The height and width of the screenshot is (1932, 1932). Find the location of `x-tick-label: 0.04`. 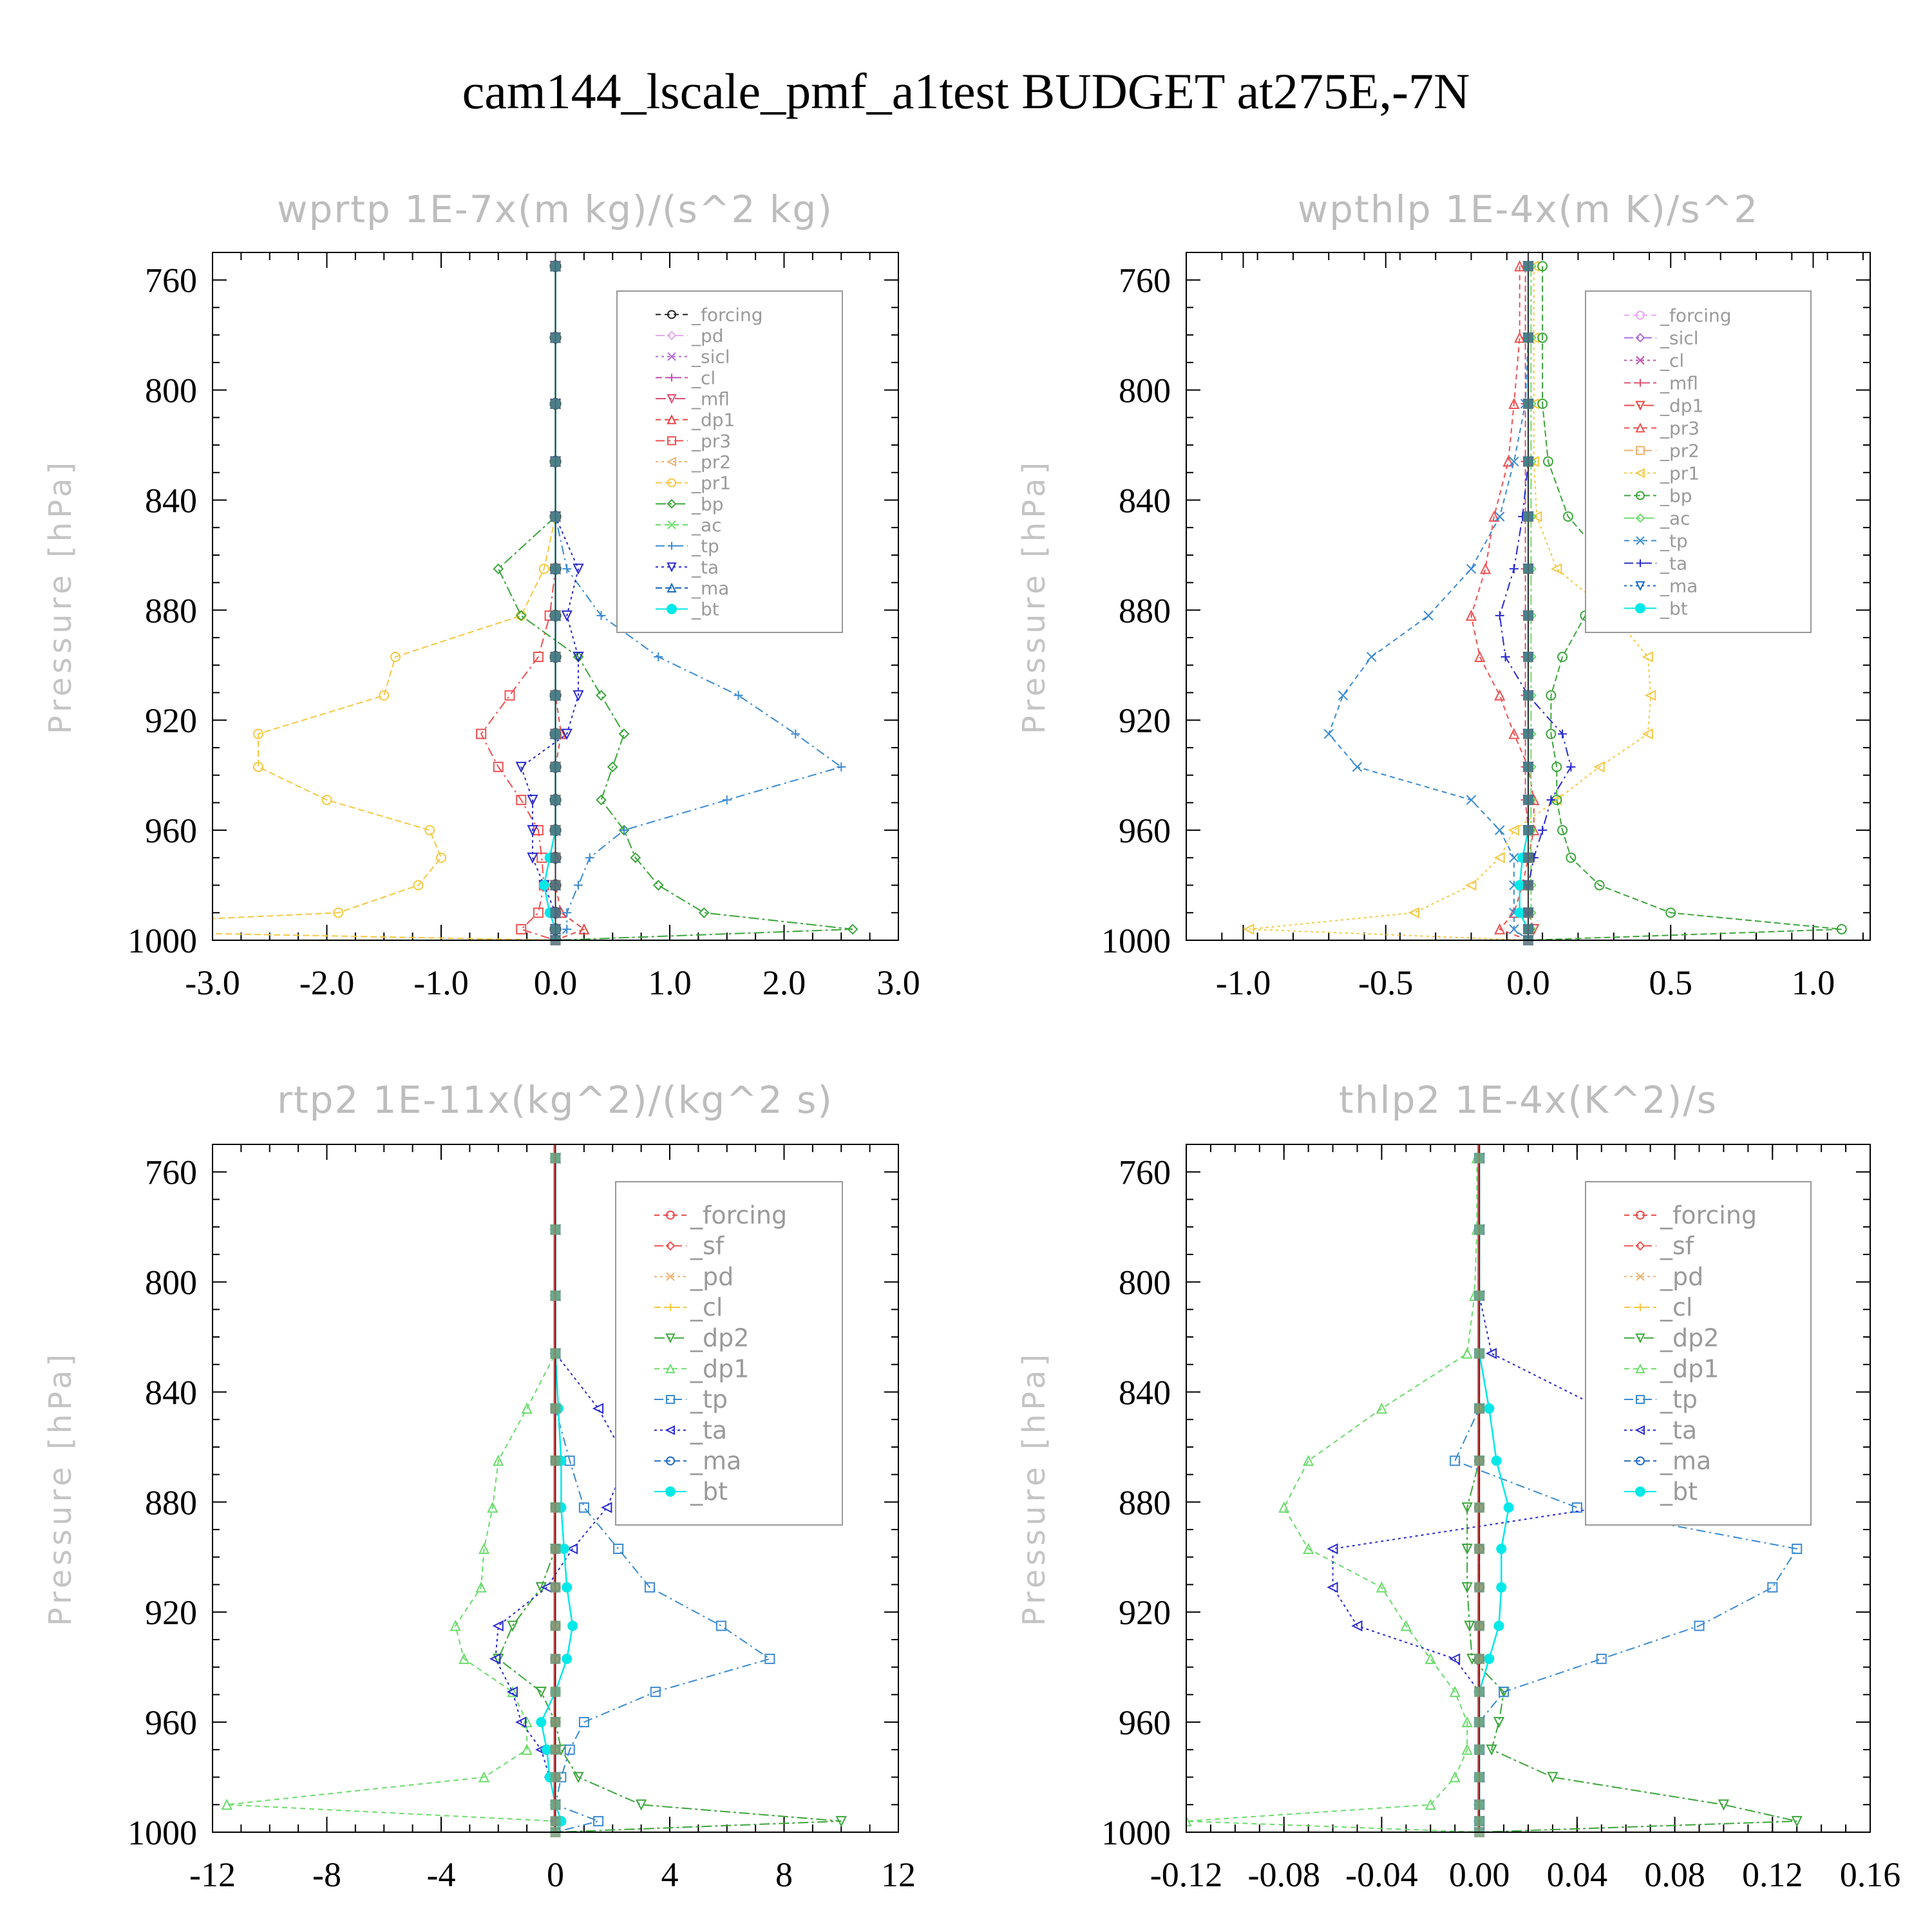

x-tick-label: 0.04 is located at coordinates (1578, 1874).